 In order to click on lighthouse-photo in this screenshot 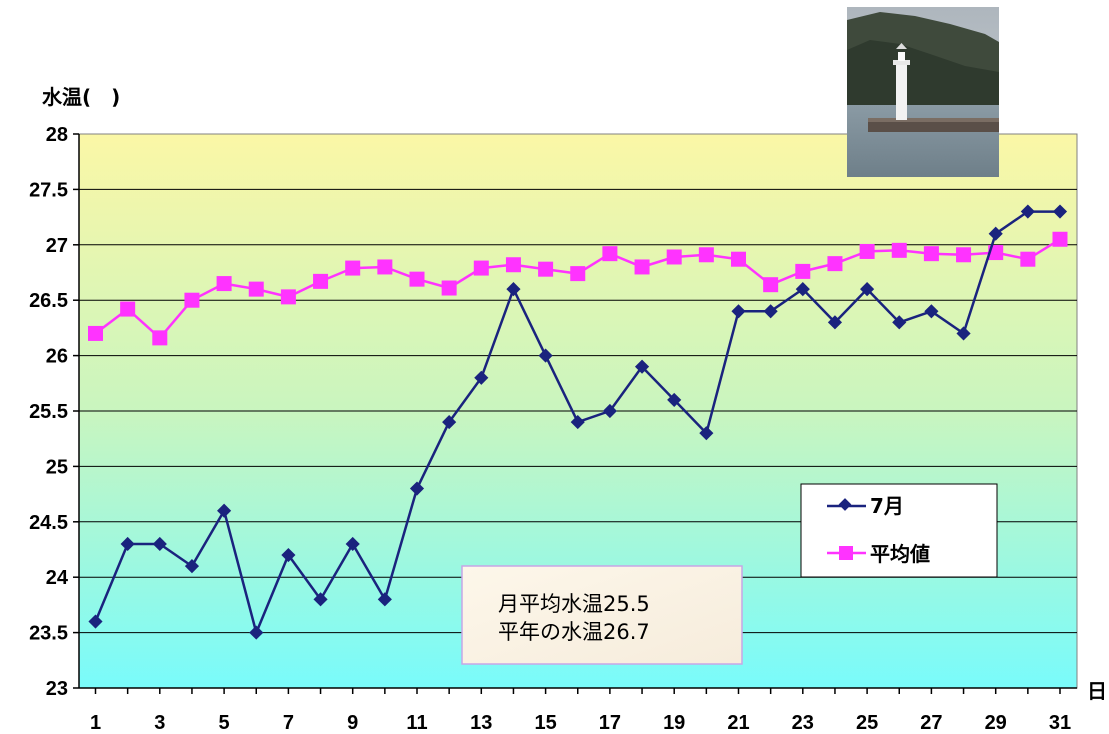, I will do `click(923, 92)`.